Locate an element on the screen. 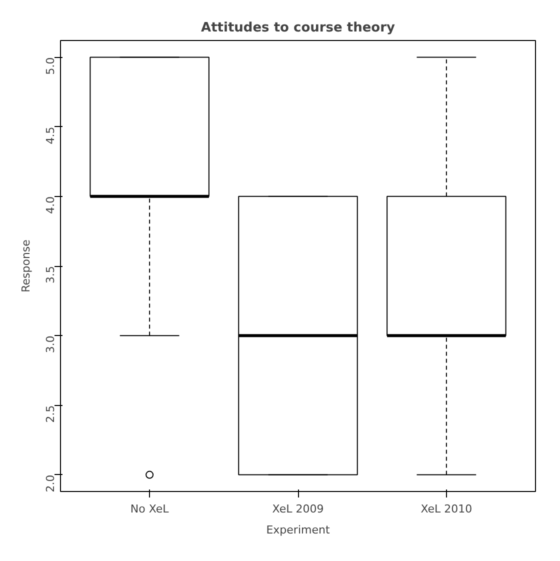 This screenshot has width=560, height=561. y-tick-label: 4.0 is located at coordinates (50, 205).